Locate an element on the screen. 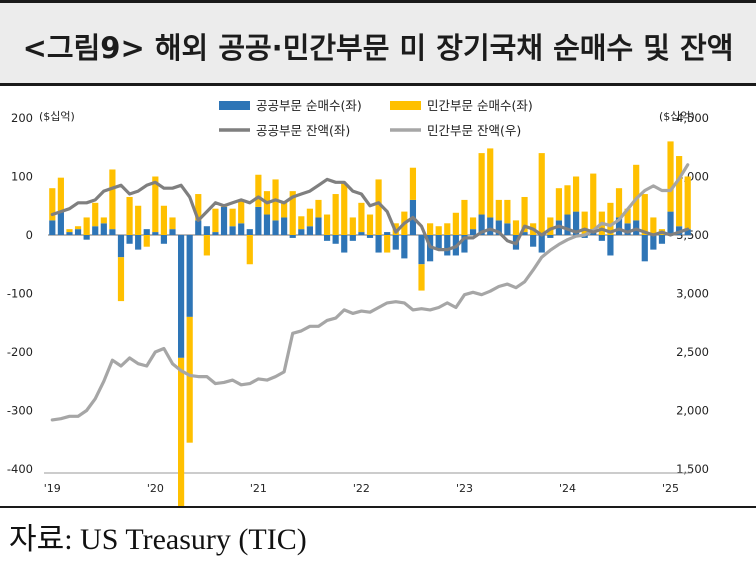  x-tick-label: '21 is located at coordinates (258, 488).